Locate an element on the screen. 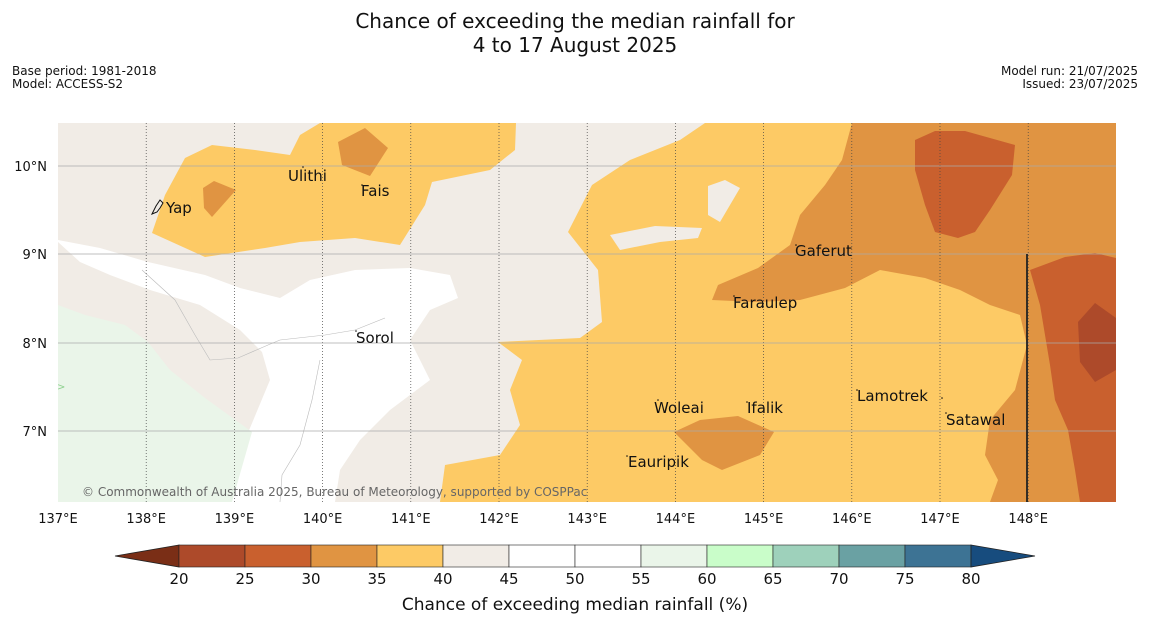 This screenshot has width=1150, height=644. issued-text: Issued: 23/07/2025 is located at coordinates (1080, 84).